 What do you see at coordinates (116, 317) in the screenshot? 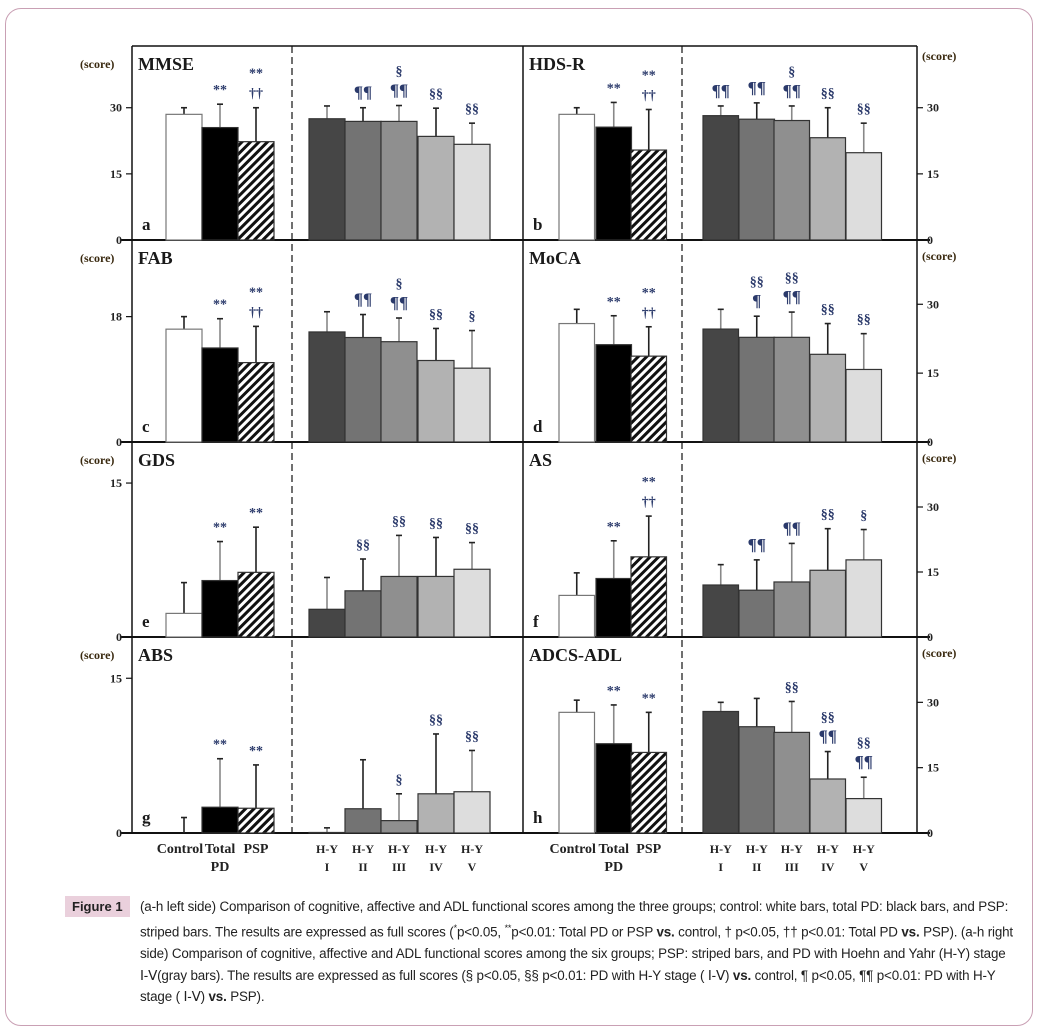
I see `y-tick-label: 18` at bounding box center [116, 317].